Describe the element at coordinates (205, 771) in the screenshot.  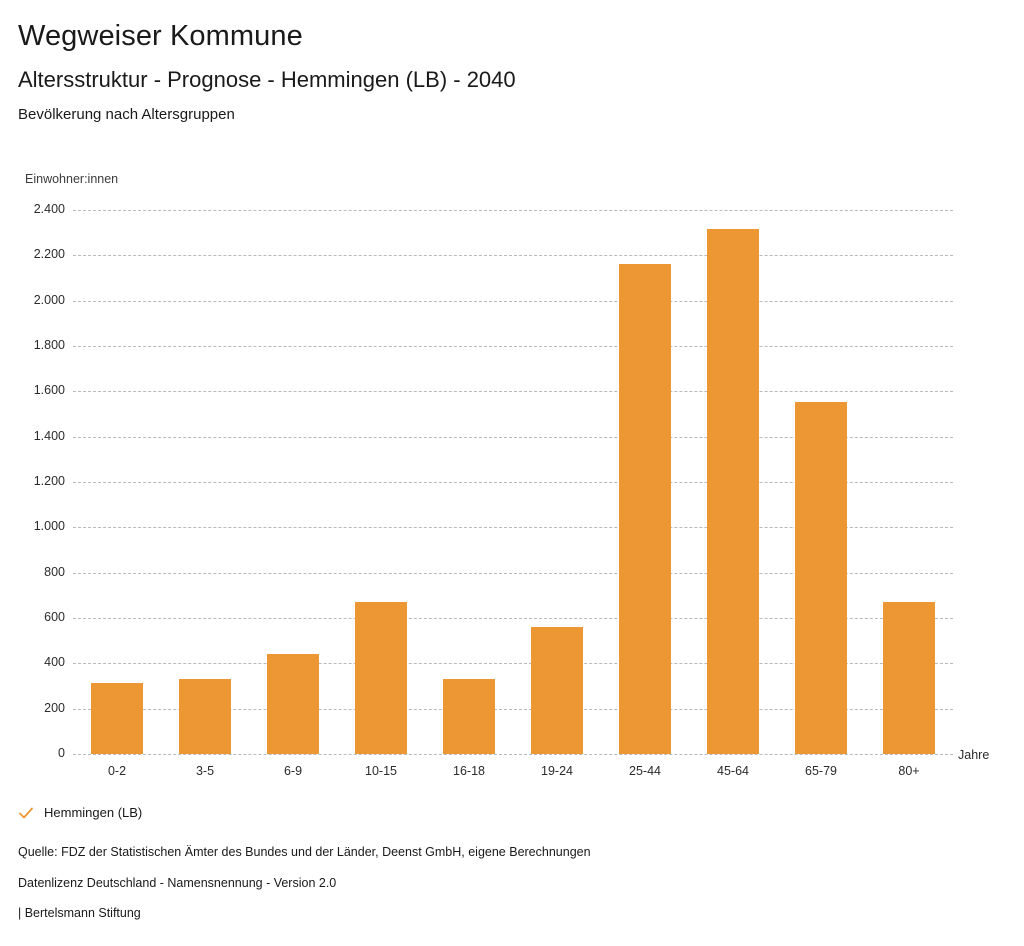
I see `x-axis-tick-label: 3-5` at that location.